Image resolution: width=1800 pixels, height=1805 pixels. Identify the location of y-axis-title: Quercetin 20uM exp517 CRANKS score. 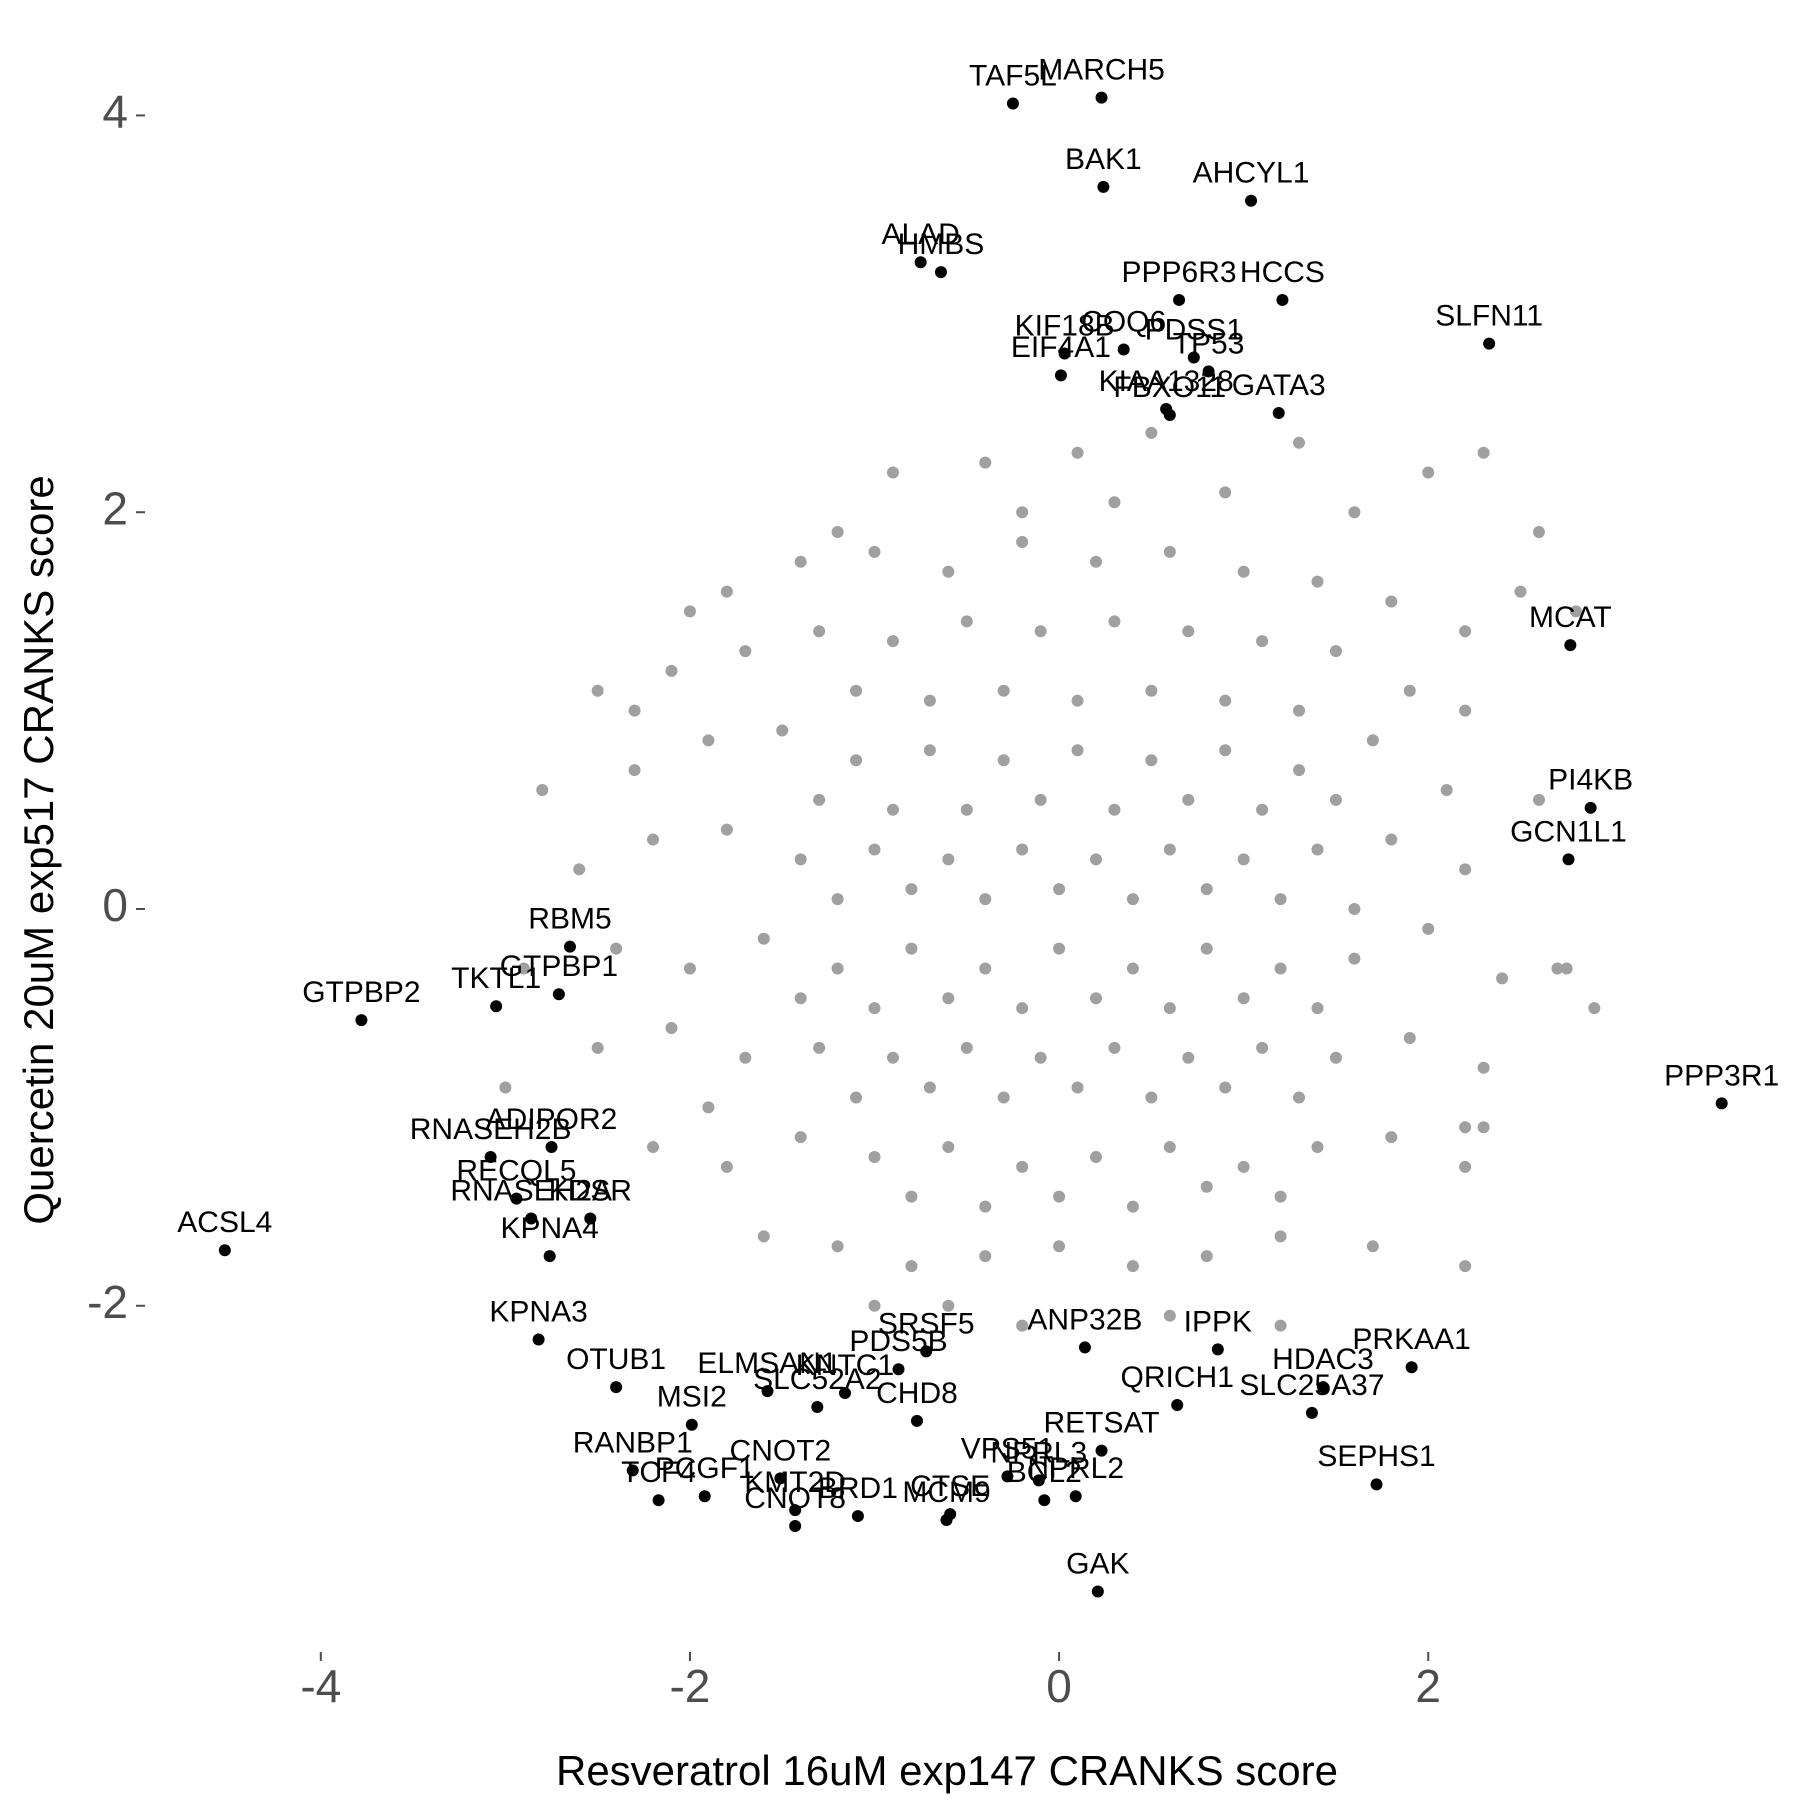
(38, 849).